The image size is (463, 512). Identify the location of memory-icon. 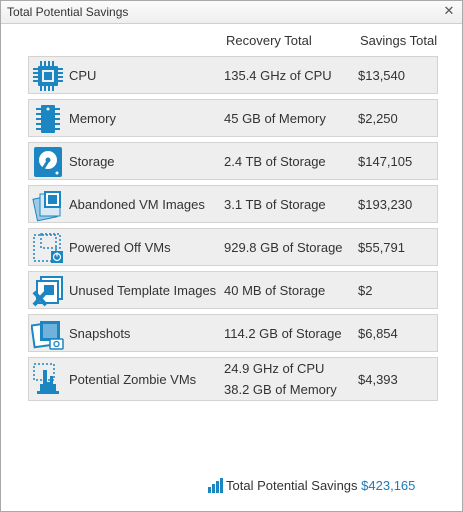
(48, 119).